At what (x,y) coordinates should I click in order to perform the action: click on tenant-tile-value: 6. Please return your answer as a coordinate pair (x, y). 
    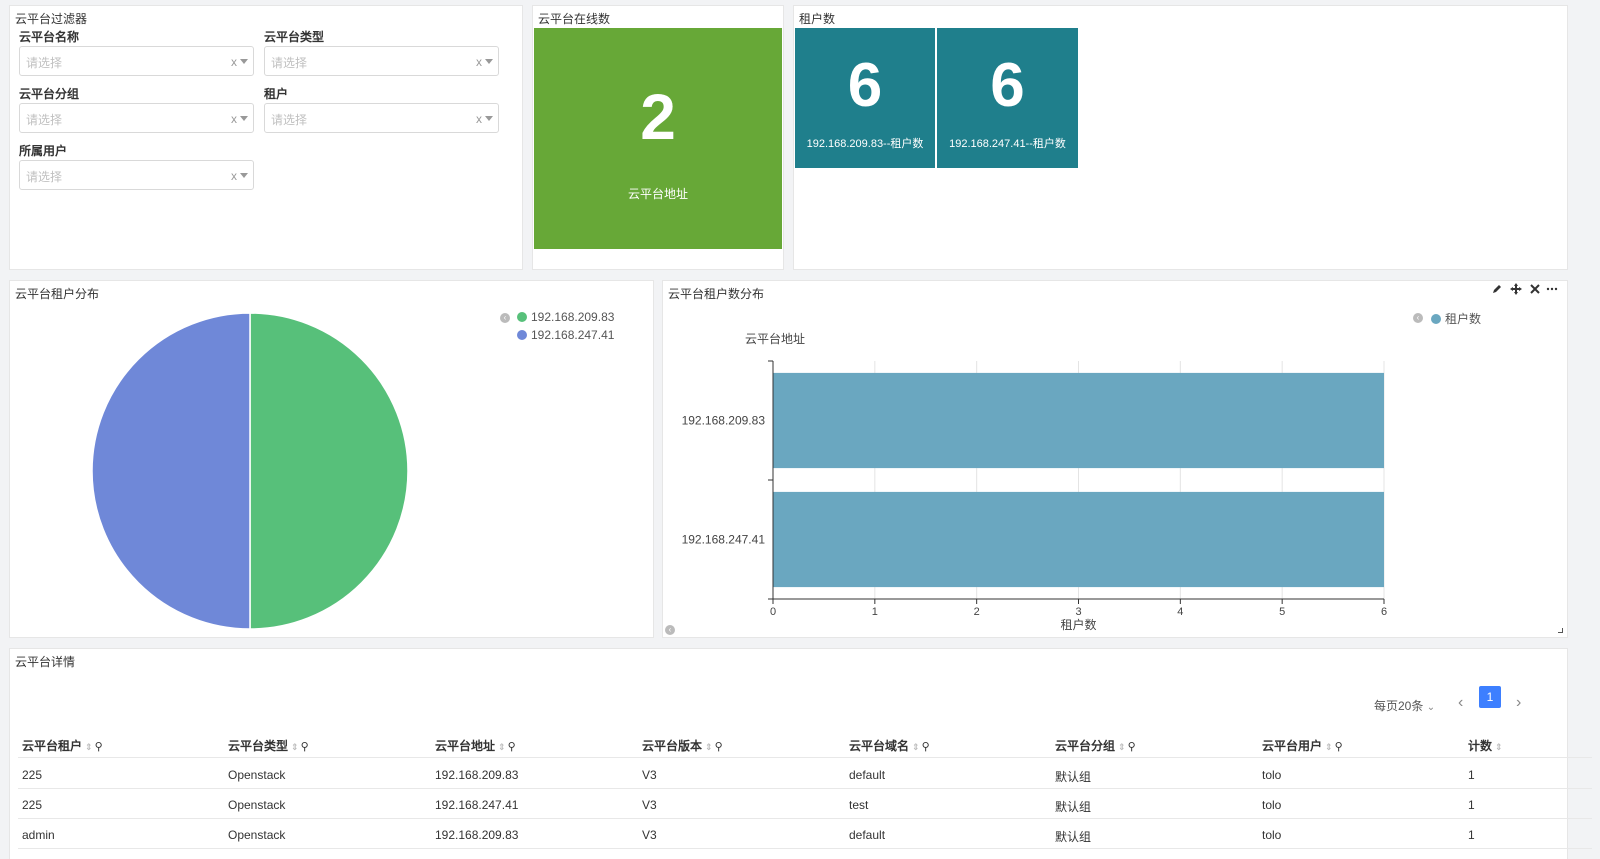
    Looking at the image, I should click on (865, 85).